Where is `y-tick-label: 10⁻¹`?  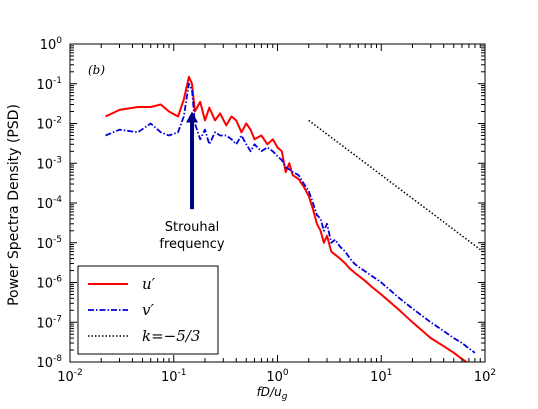
y-tick-label: 10⁻¹ is located at coordinates (49, 84).